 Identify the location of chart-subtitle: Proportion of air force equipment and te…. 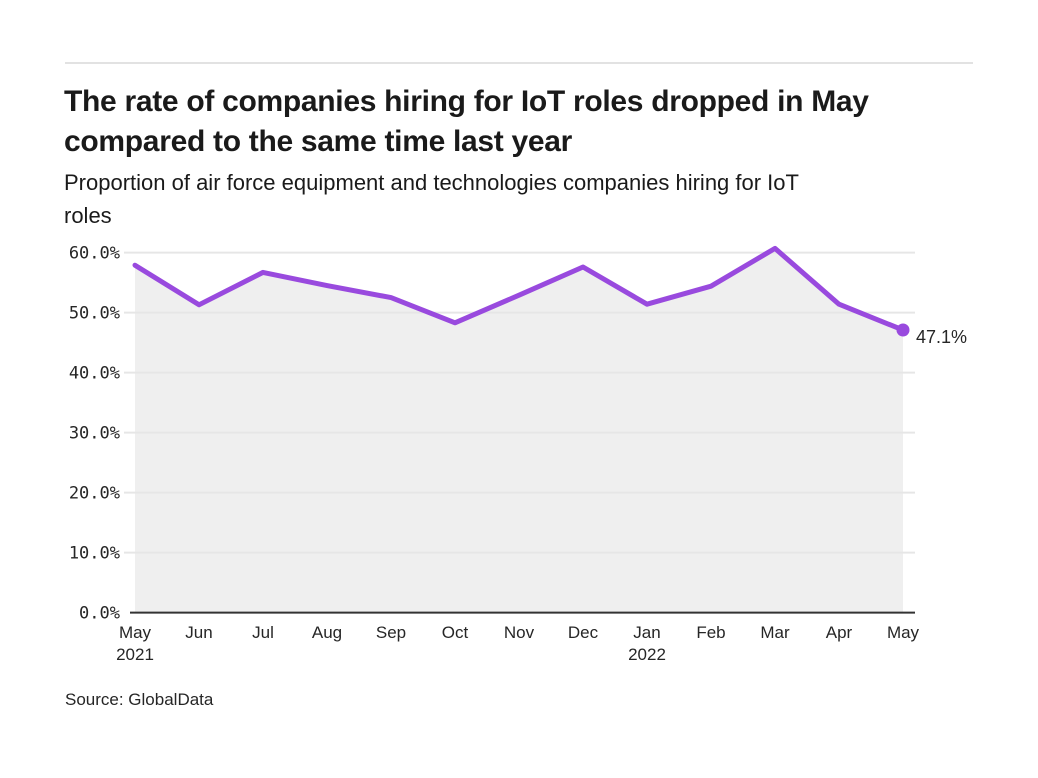
(431, 199).